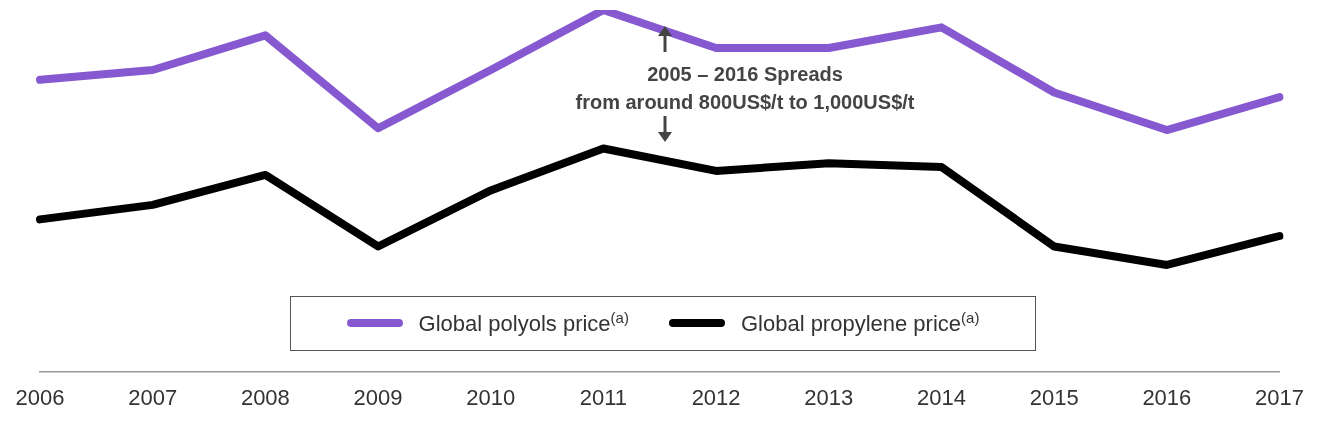 The width and height of the screenshot is (1318, 430). Describe the element at coordinates (491, 397) in the screenshot. I see `x-tick-label: 2010` at that location.